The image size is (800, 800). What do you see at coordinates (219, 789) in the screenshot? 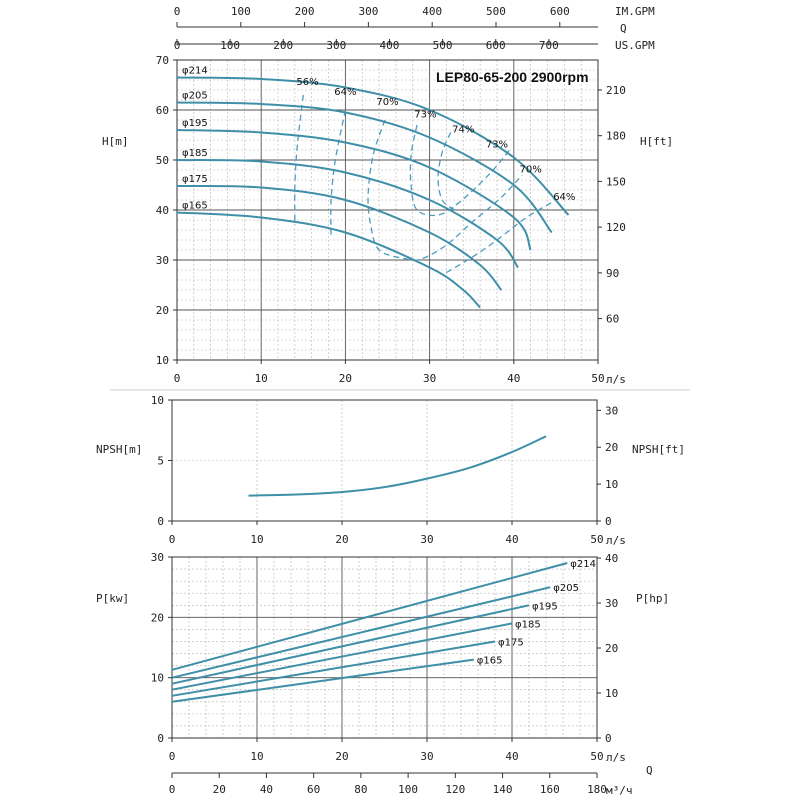
I see `bottom-tick-label: 20` at bounding box center [219, 789].